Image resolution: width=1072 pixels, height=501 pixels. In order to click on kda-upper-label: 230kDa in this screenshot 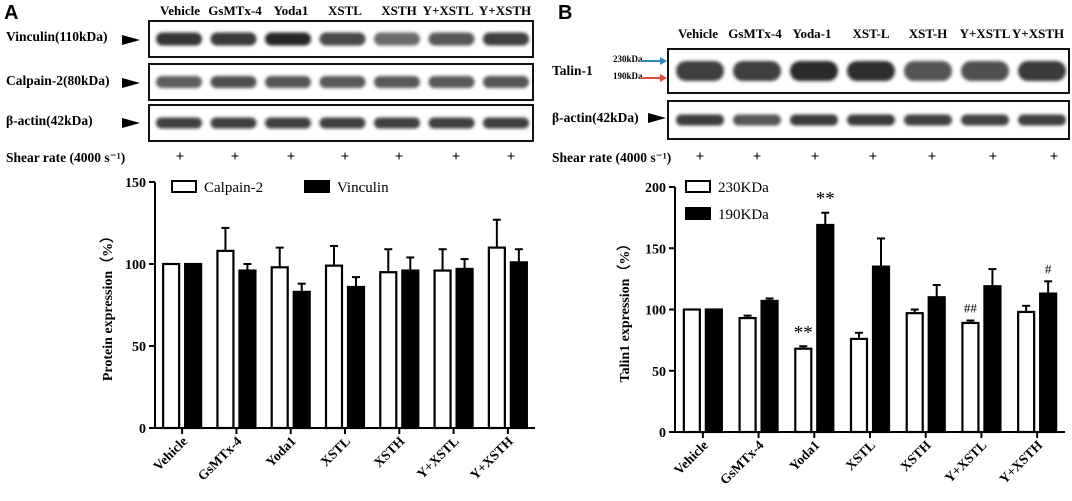, I will do `click(628, 59)`.